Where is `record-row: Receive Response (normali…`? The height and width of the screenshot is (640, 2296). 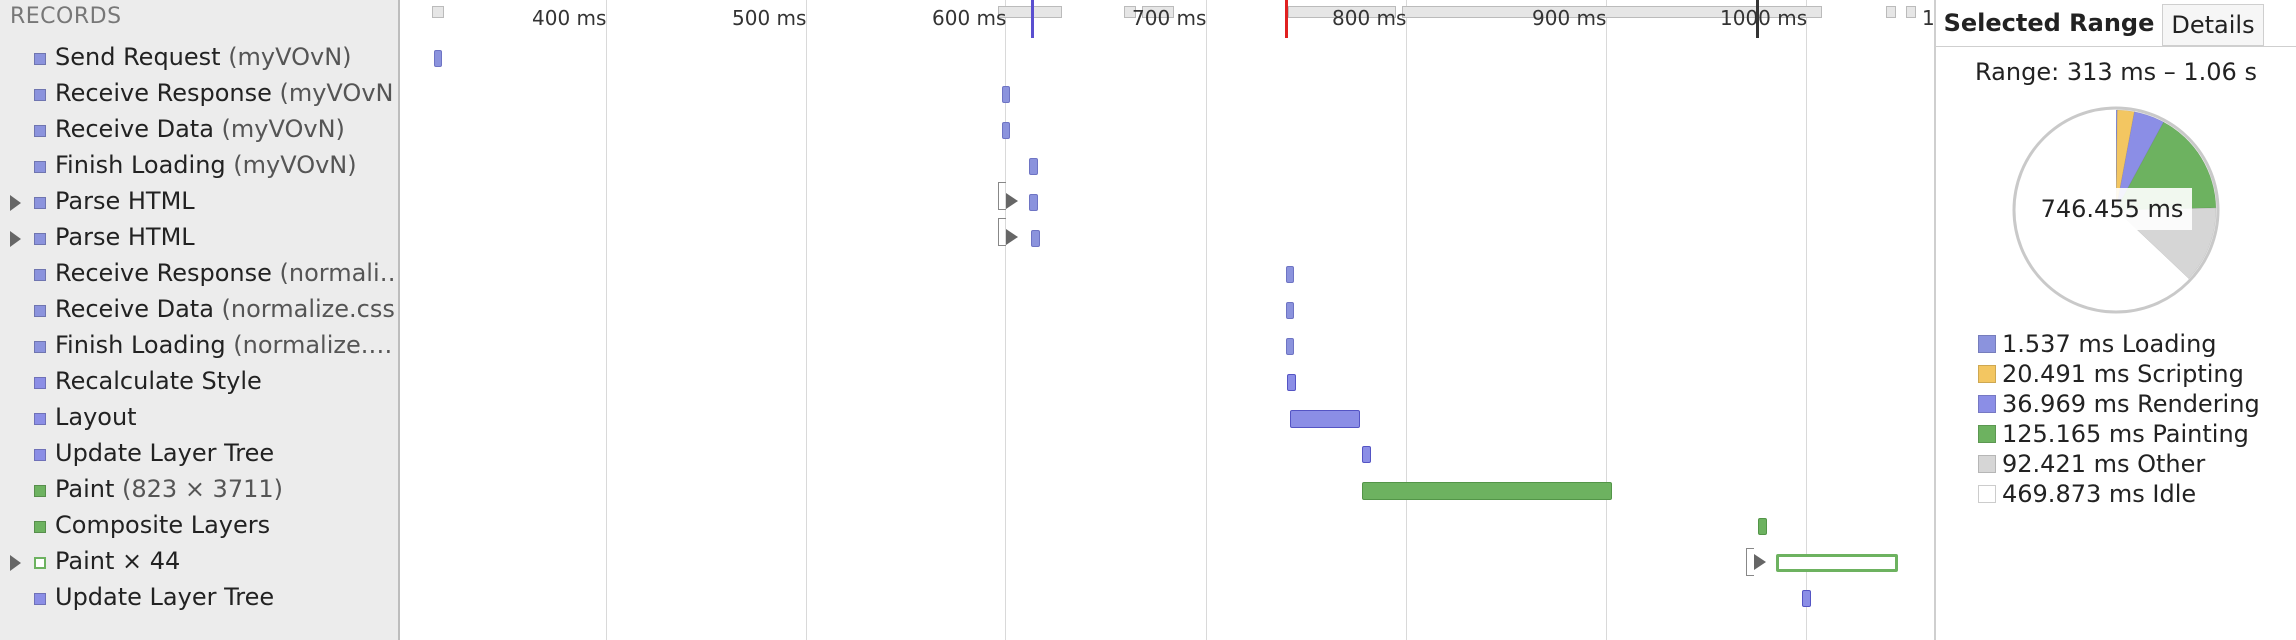
record-row: Receive Response (normali… is located at coordinates (199, 275).